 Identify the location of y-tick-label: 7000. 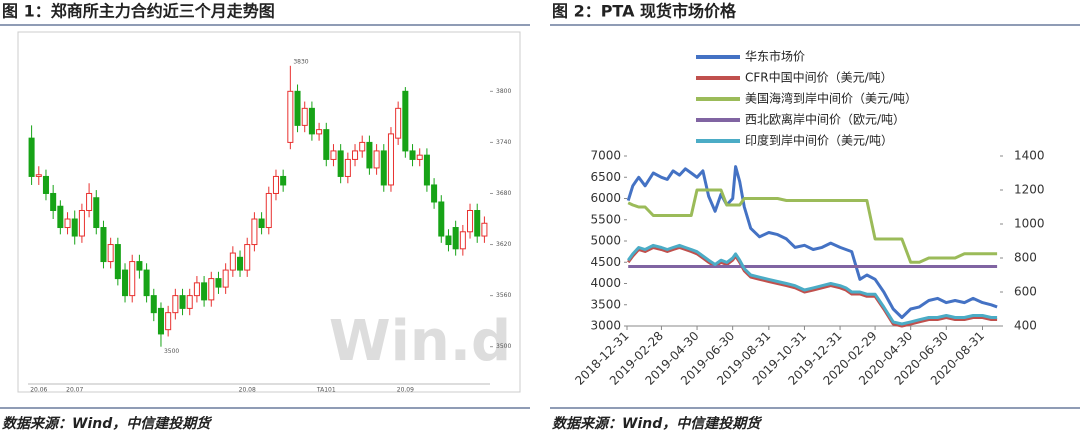
(605, 156).